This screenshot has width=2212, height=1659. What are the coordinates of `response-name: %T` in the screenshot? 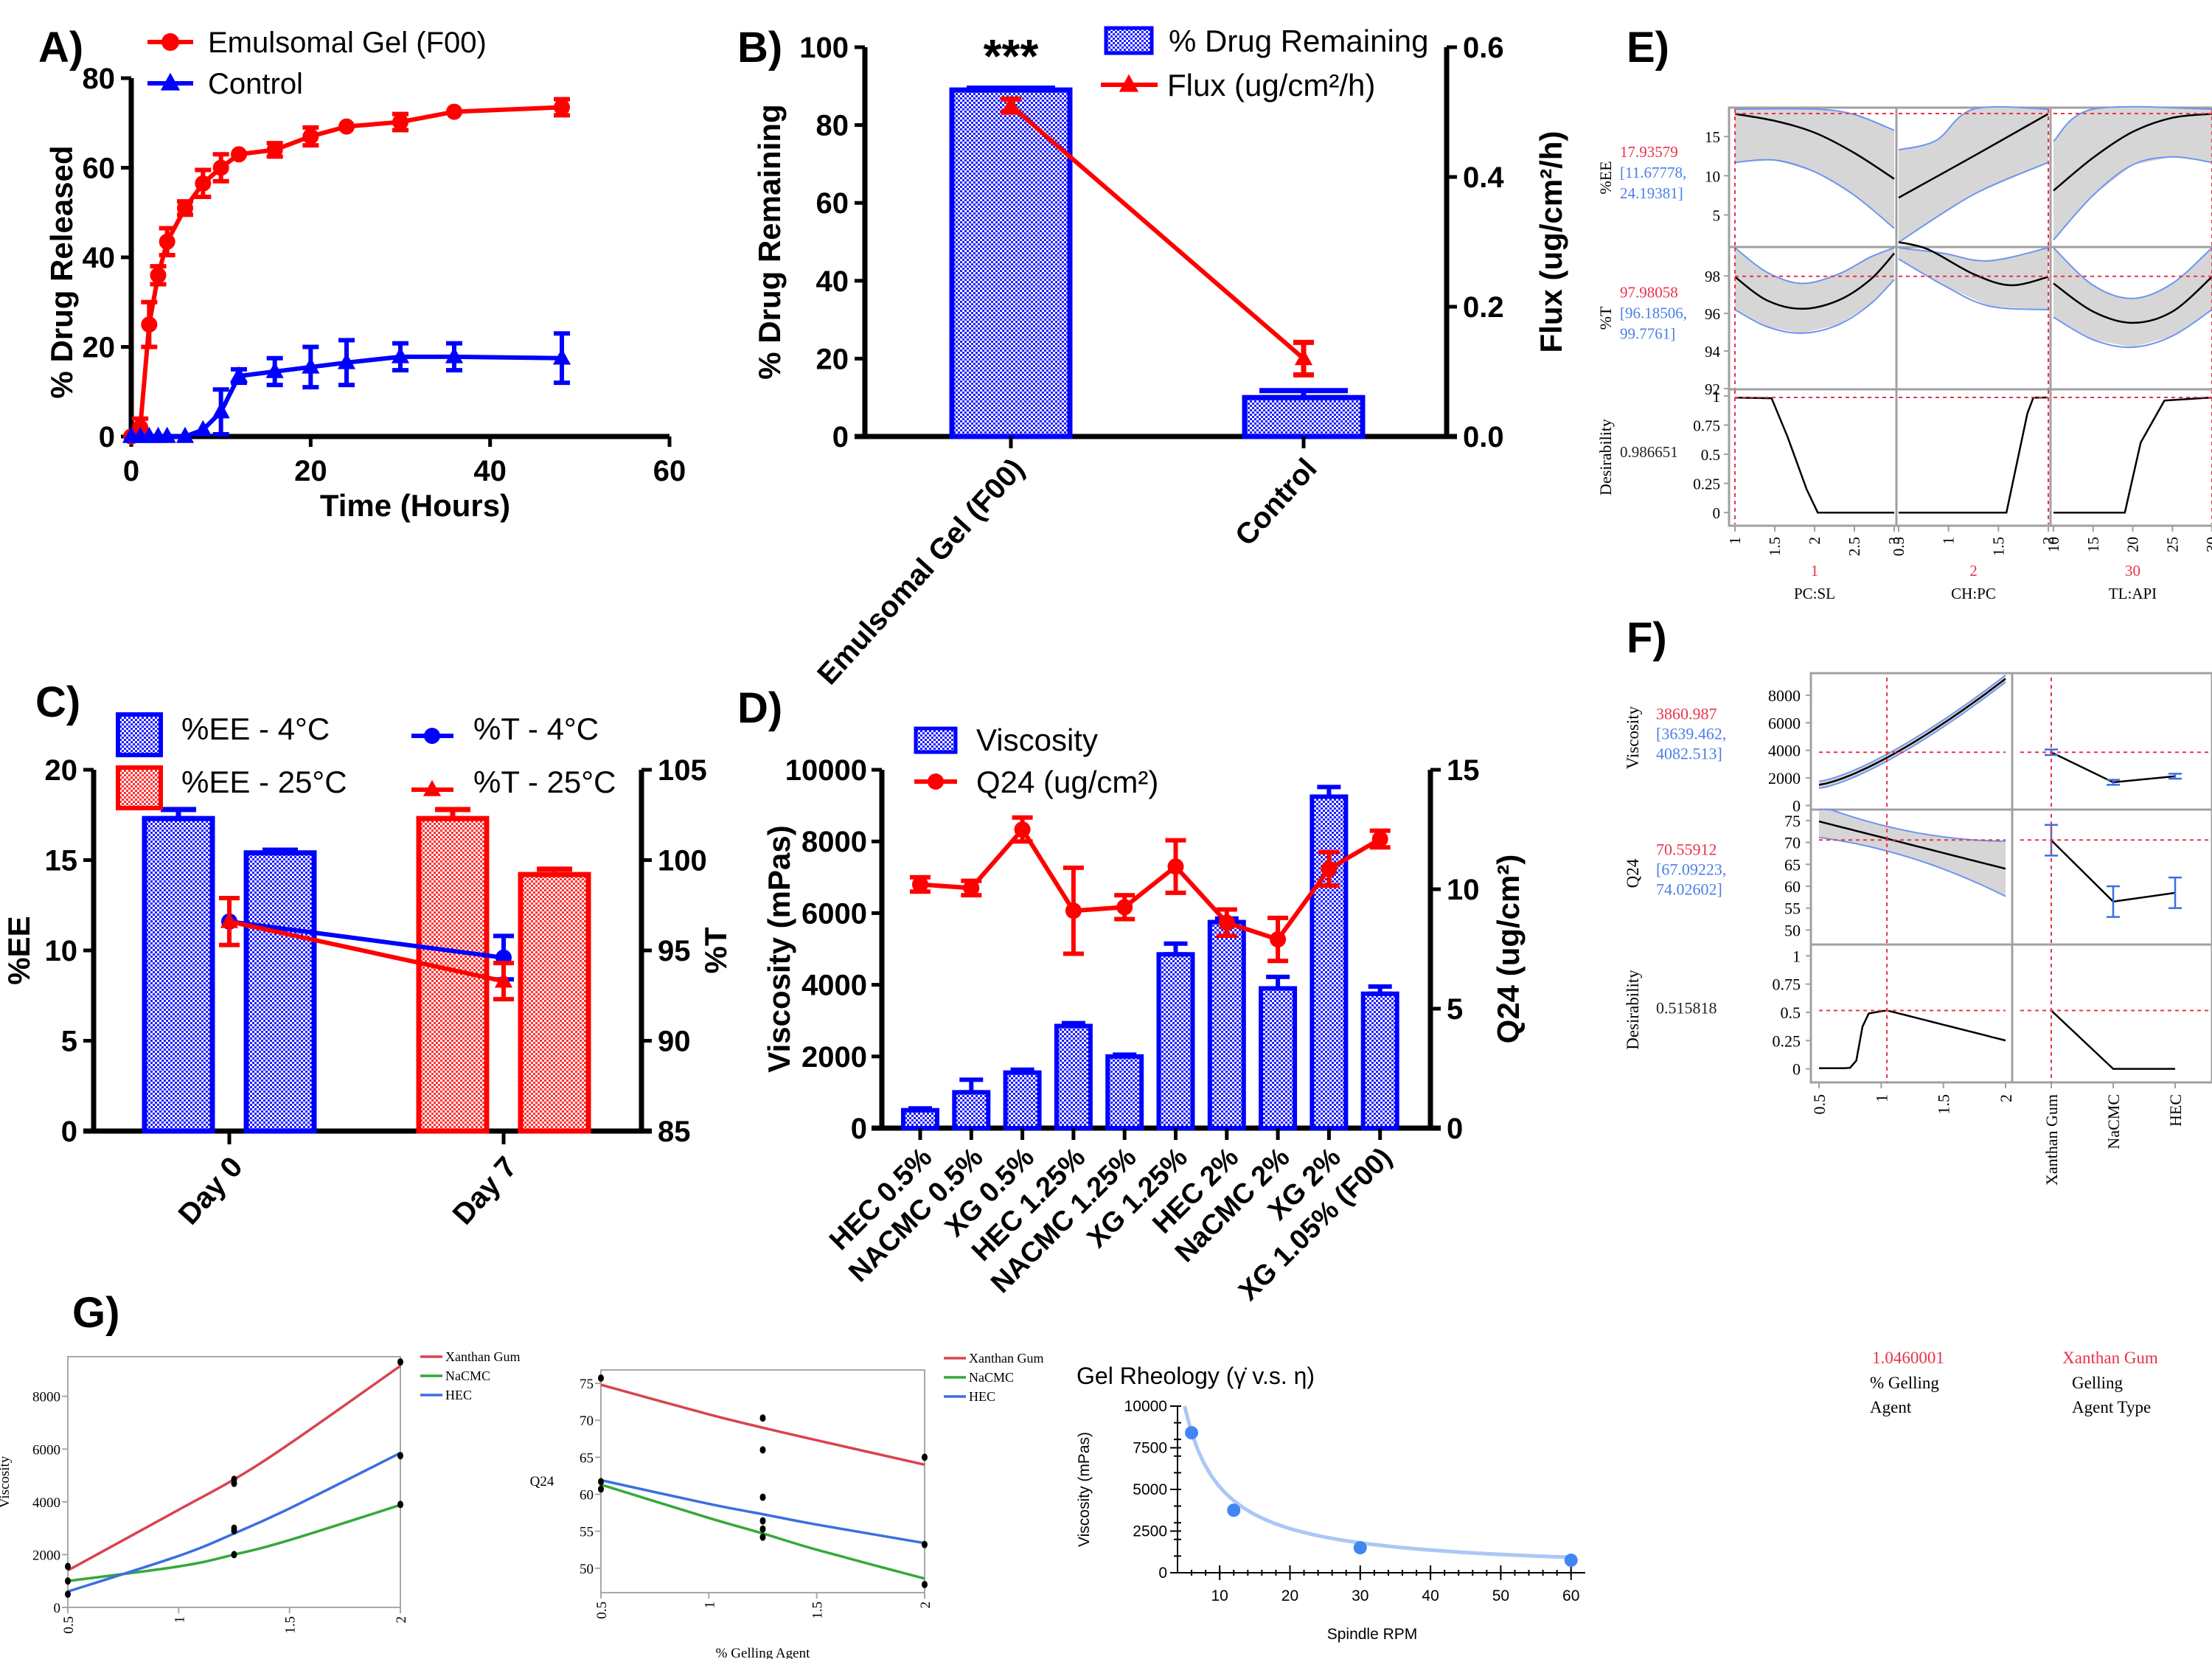 It's located at (1605, 318).